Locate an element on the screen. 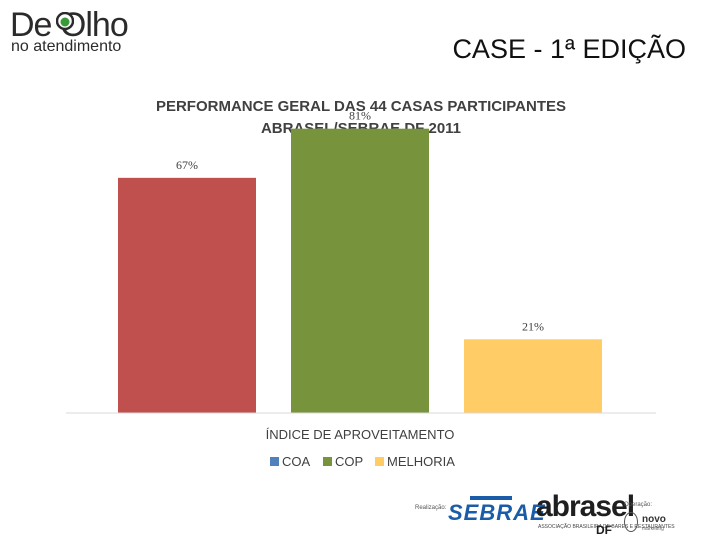 The image size is (720, 540). eye-icon is located at coordinates (65, 21).